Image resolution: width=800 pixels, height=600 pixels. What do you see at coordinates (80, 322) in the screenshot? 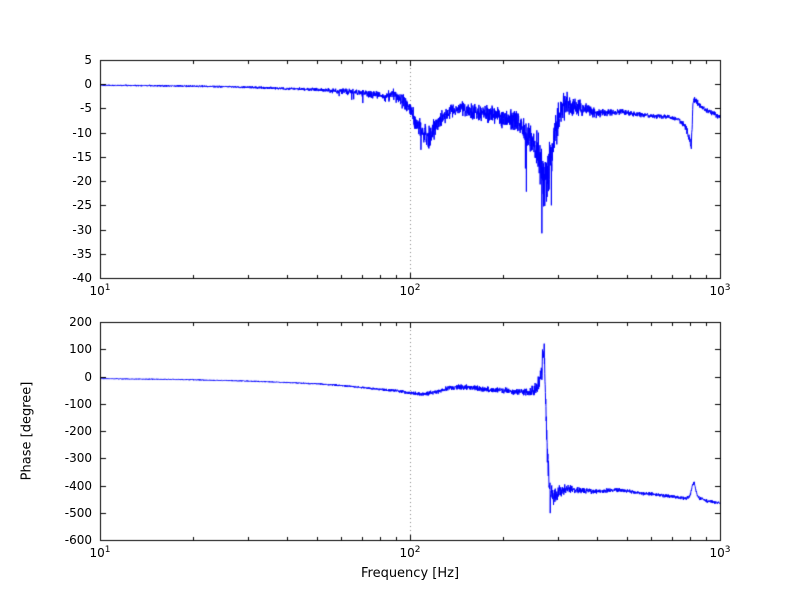
I see `y-tick-label: 200` at bounding box center [80, 322].